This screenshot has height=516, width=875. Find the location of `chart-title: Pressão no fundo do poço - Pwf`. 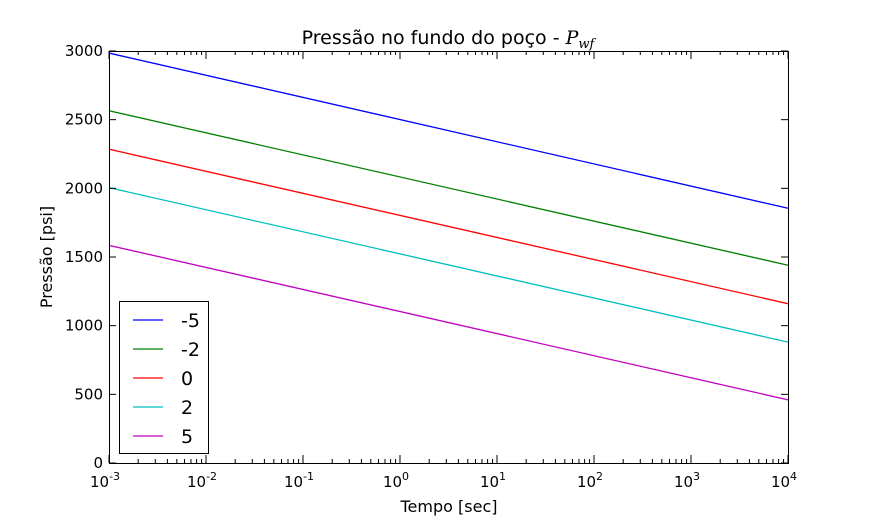

chart-title: Pressão no fundo do poço - Pwf is located at coordinates (449, 39).